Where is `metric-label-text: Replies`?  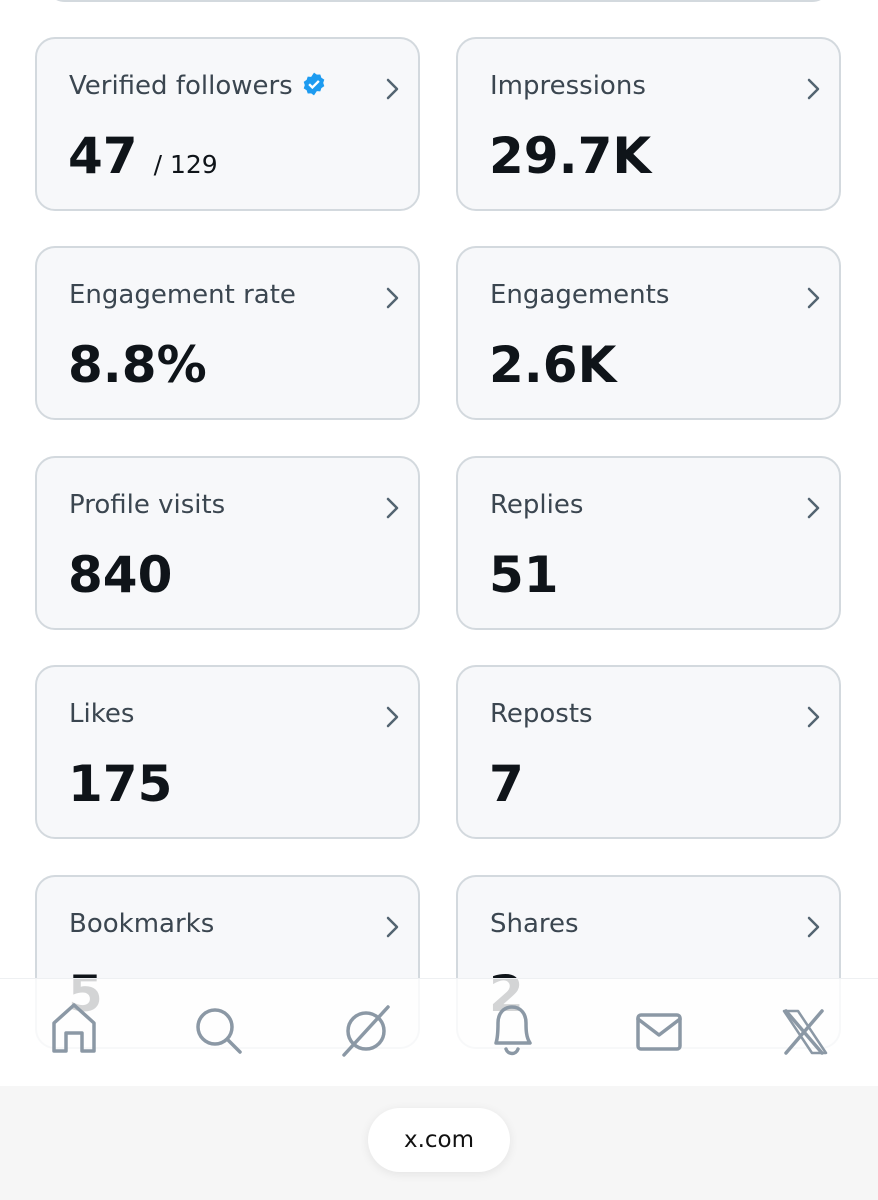
metric-label-text: Replies is located at coordinates (537, 505).